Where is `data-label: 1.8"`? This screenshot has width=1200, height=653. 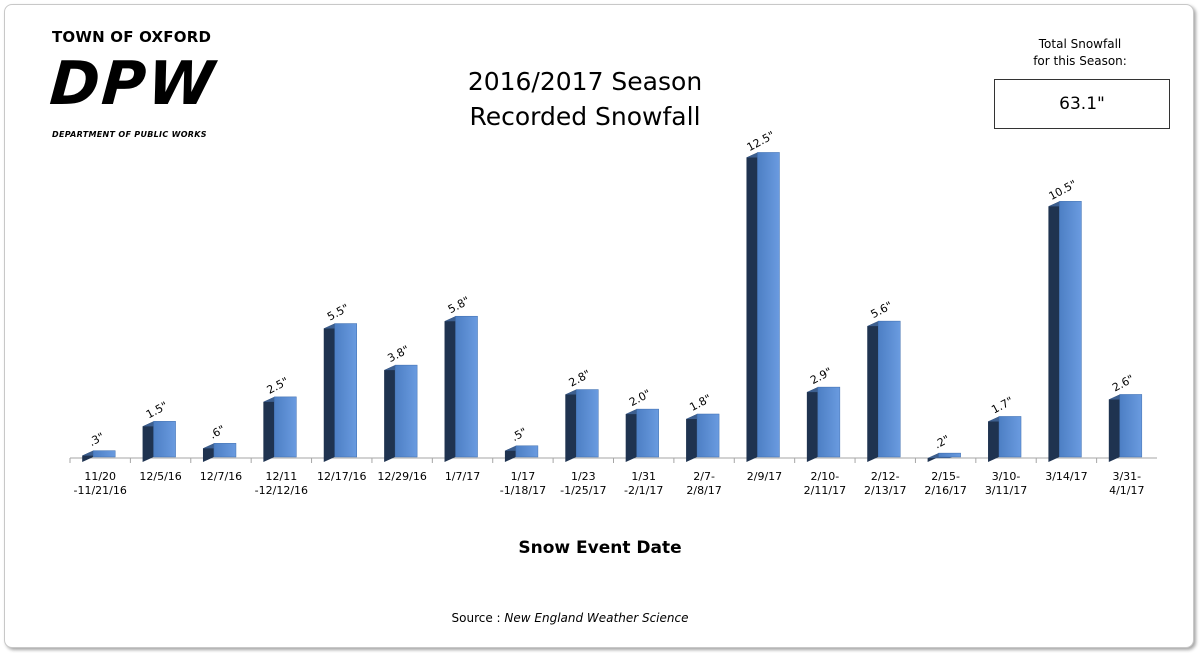 data-label: 1.8" is located at coordinates (700, 403).